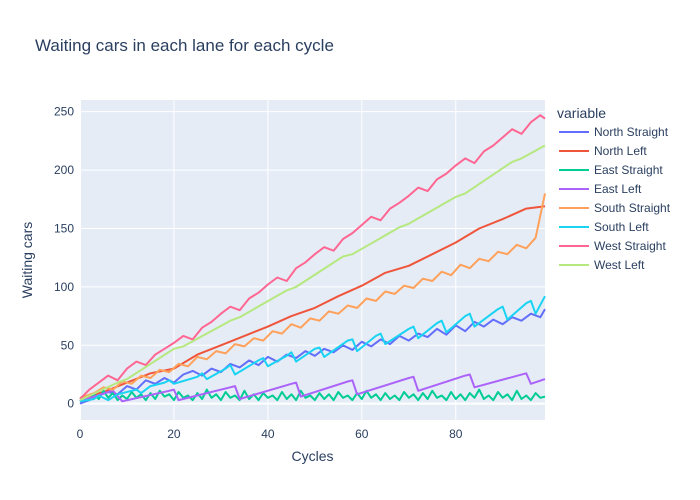 The width and height of the screenshot is (700, 500). Describe the element at coordinates (64, 112) in the screenshot. I see `y-tick-label: 250` at that location.